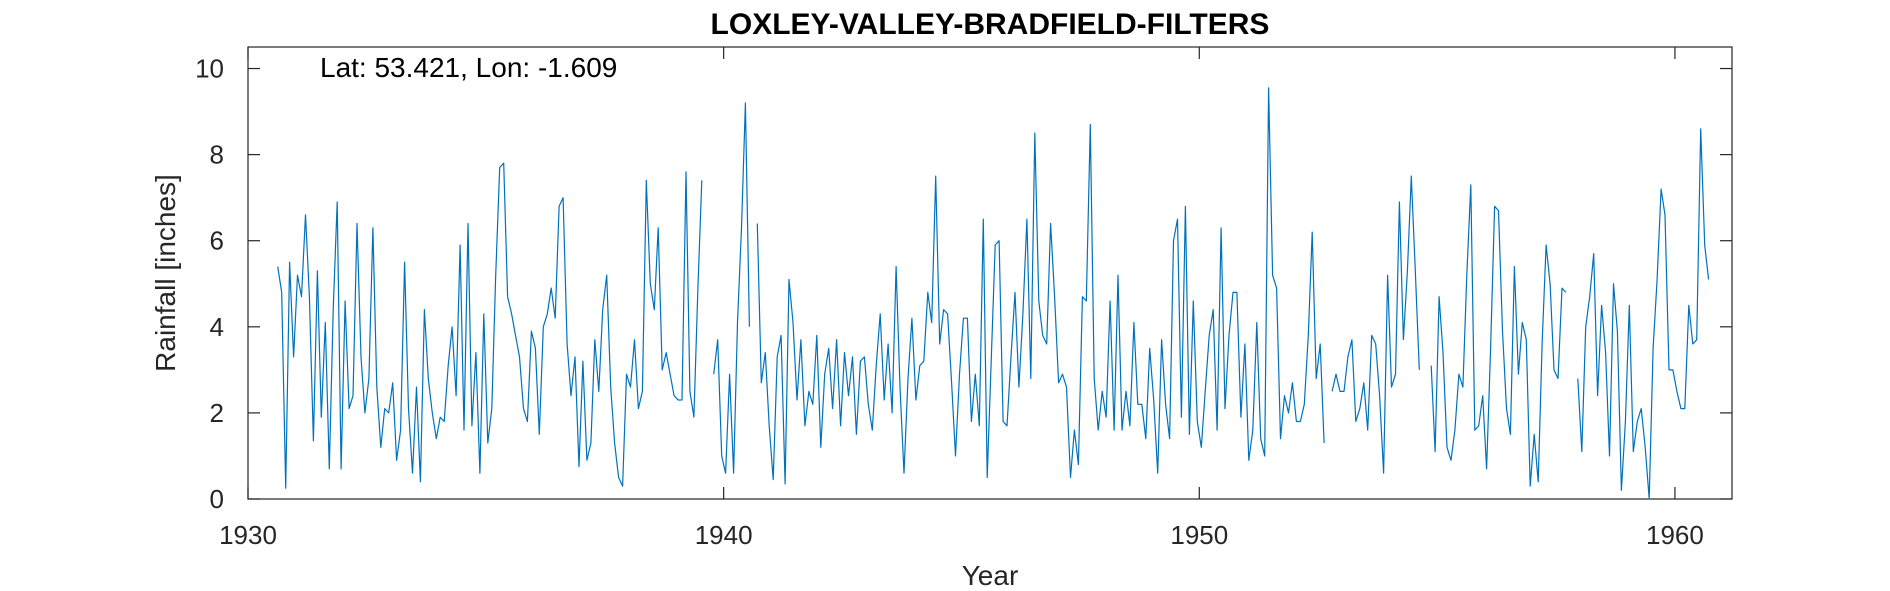 The image size is (1890, 591). Describe the element at coordinates (990, 24) in the screenshot. I see `chart-title: LOXLEY-VALLEY-BRADFIELD-FILTERS` at that location.